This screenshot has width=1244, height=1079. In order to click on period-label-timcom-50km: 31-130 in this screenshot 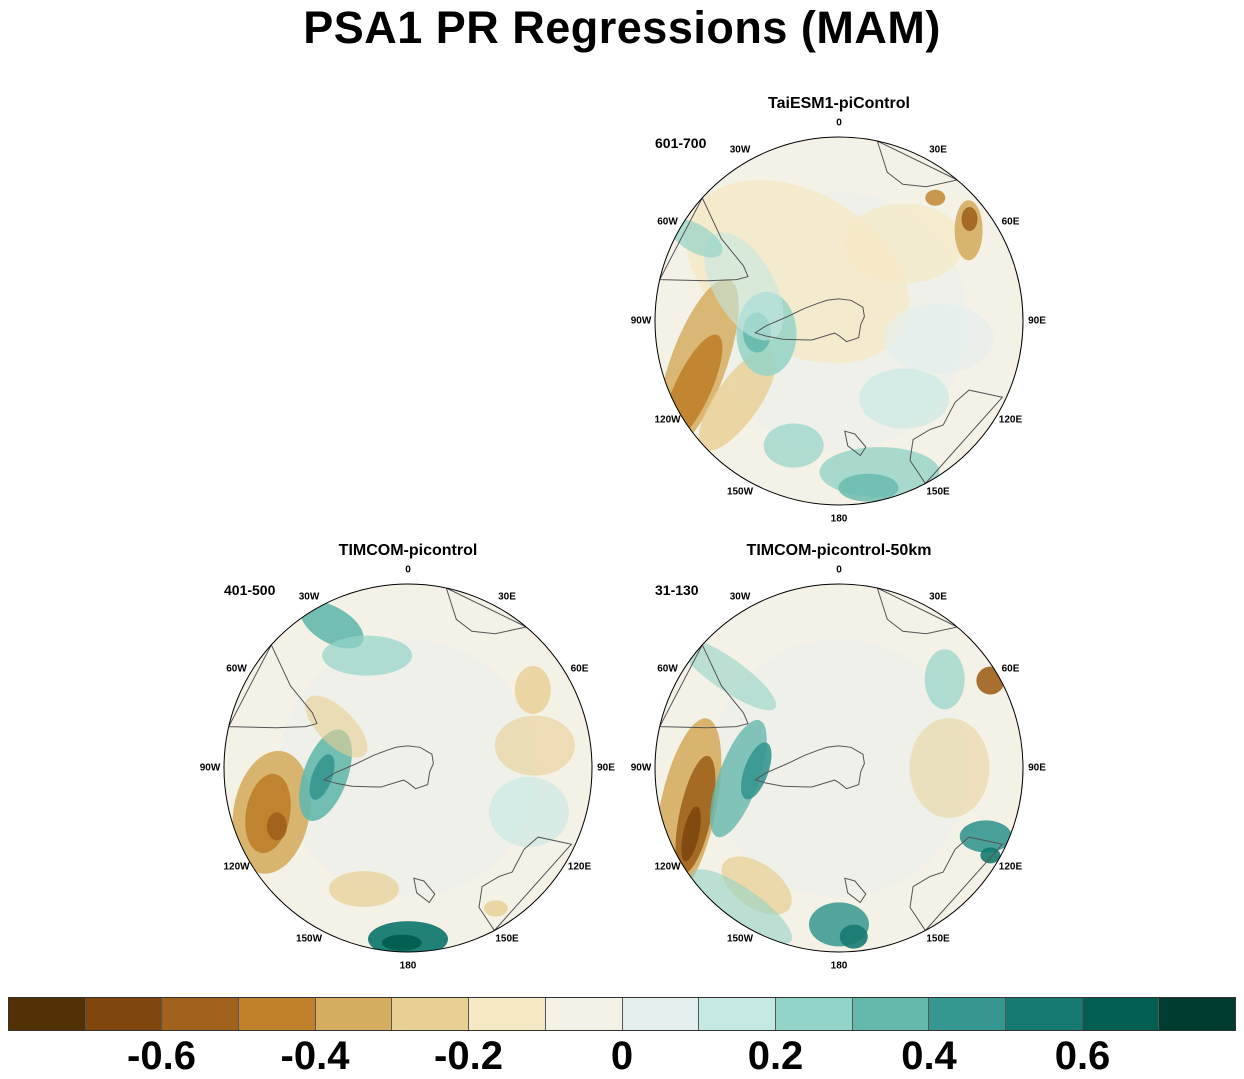, I will do `click(677, 590)`.